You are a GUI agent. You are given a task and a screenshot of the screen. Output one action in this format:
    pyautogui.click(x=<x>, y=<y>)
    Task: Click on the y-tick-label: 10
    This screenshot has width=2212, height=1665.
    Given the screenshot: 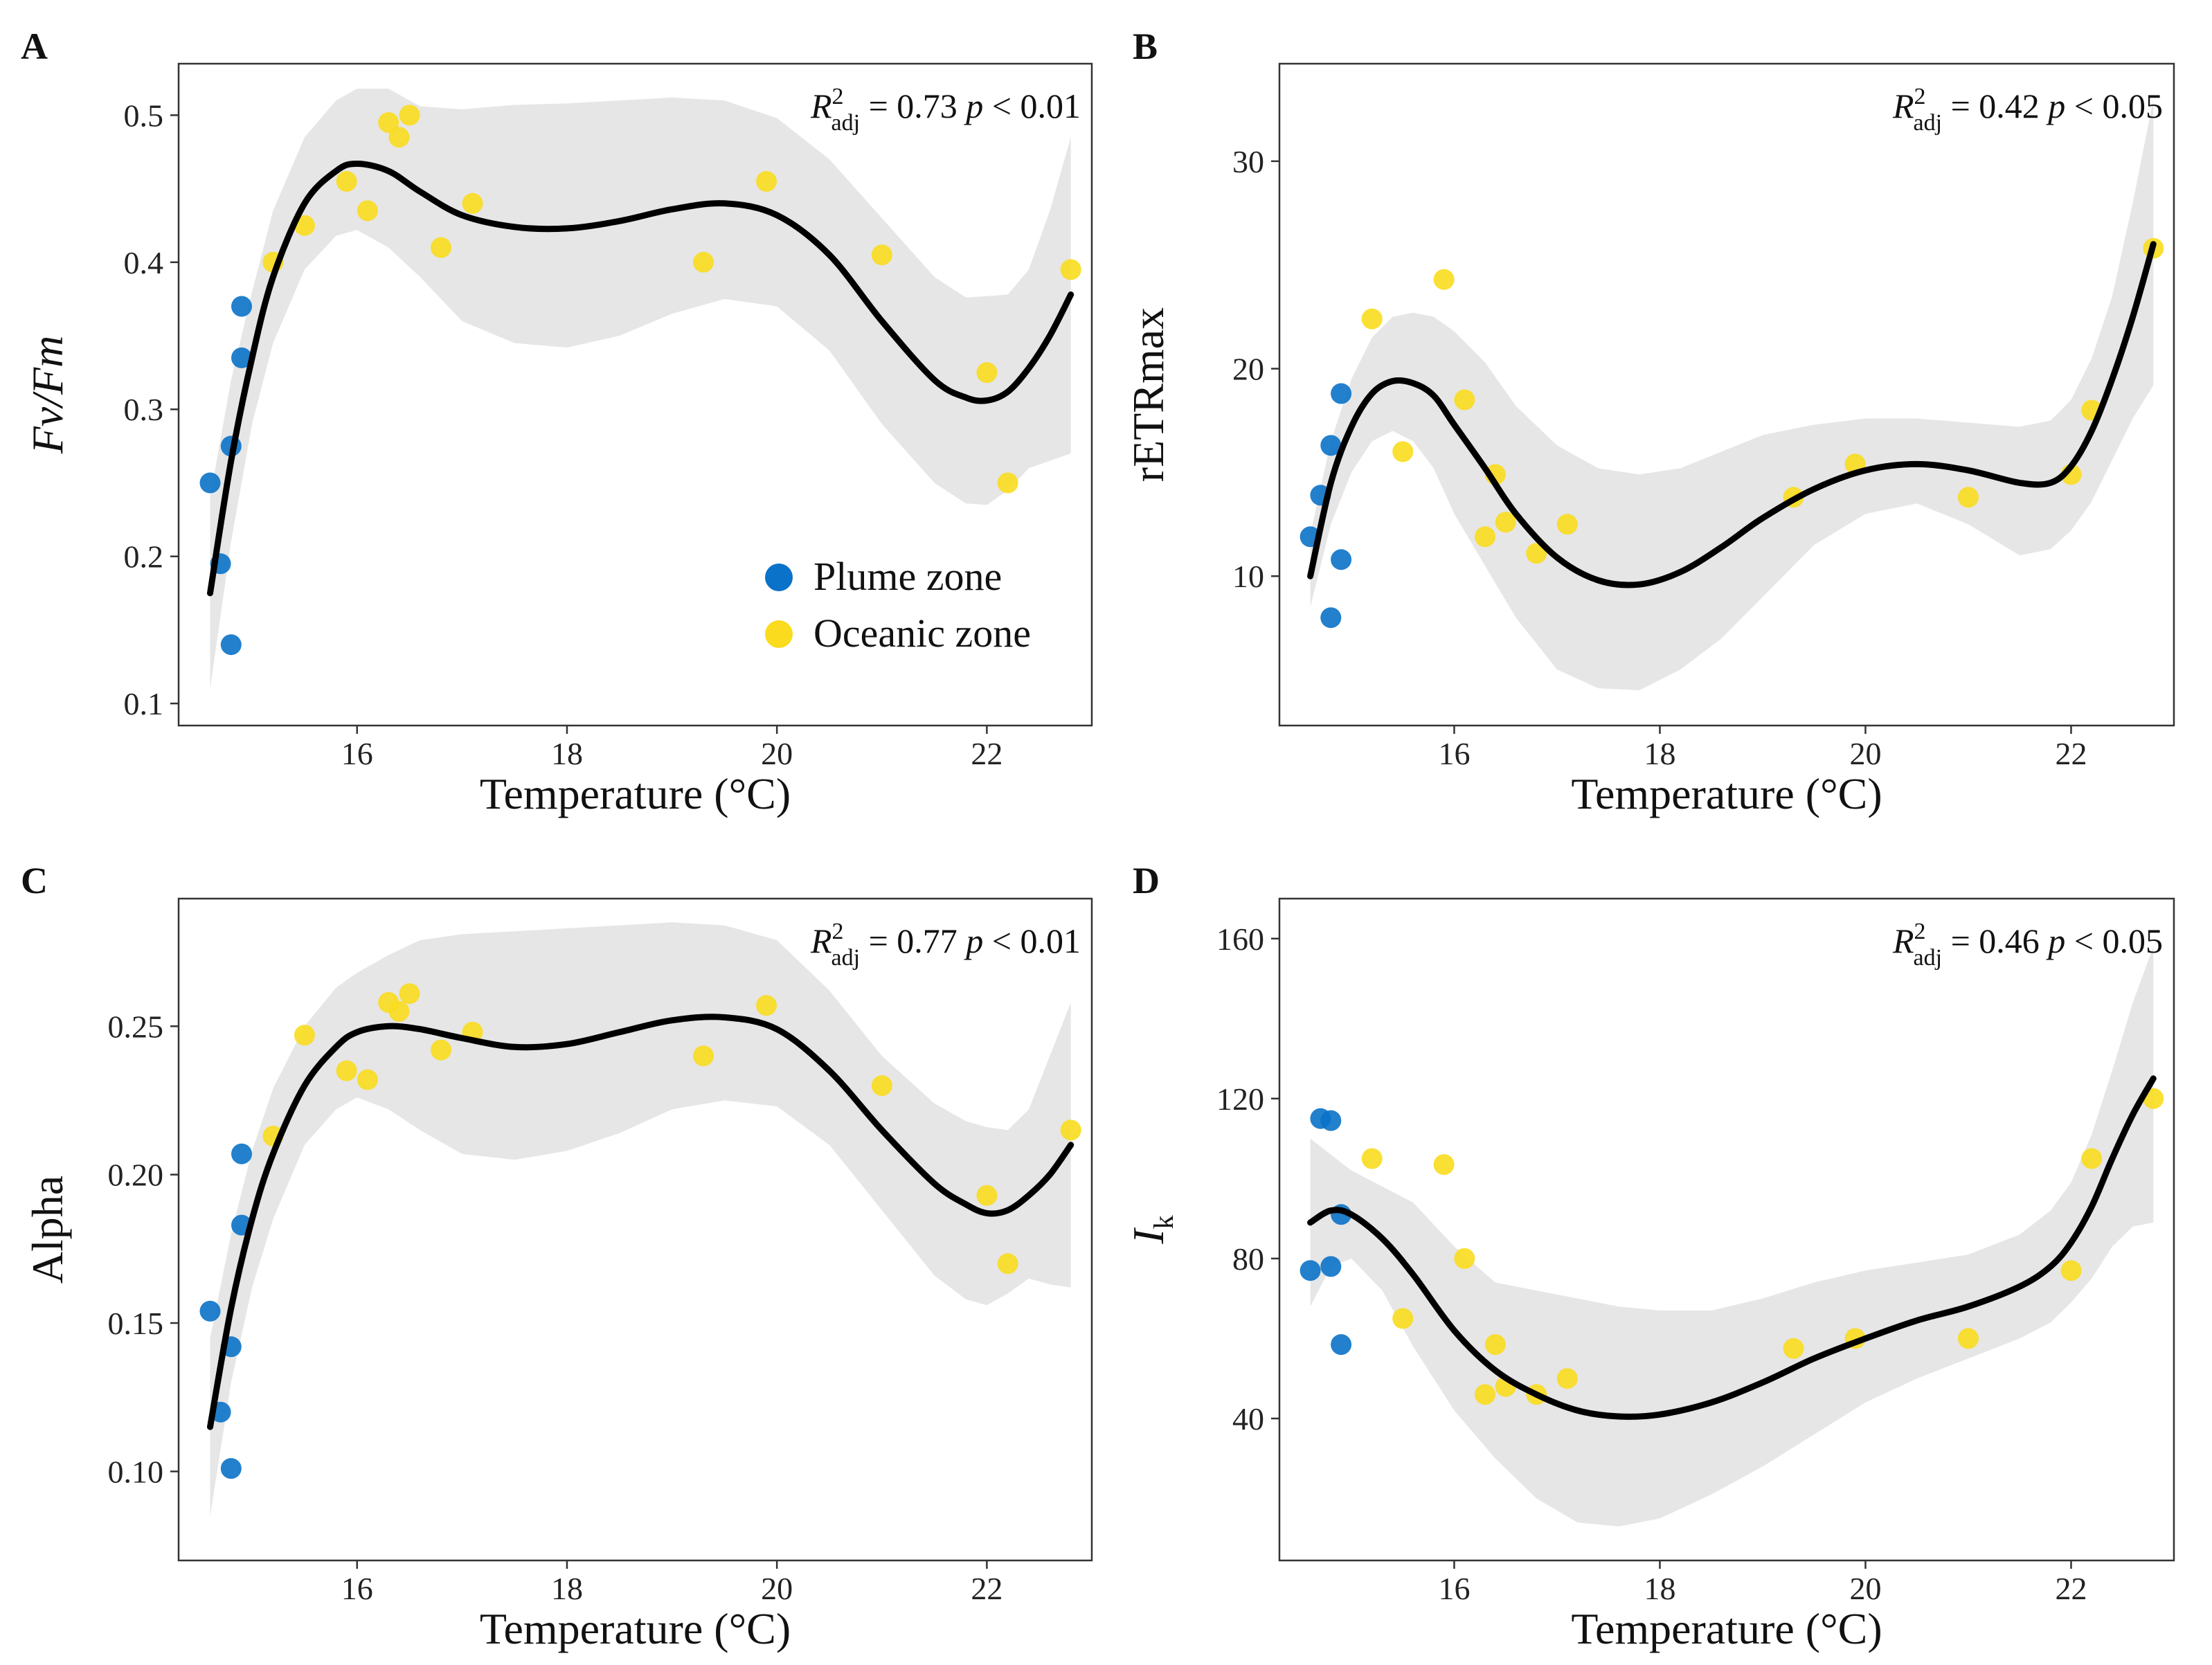 What is the action you would take?
    pyautogui.click(x=1248, y=576)
    